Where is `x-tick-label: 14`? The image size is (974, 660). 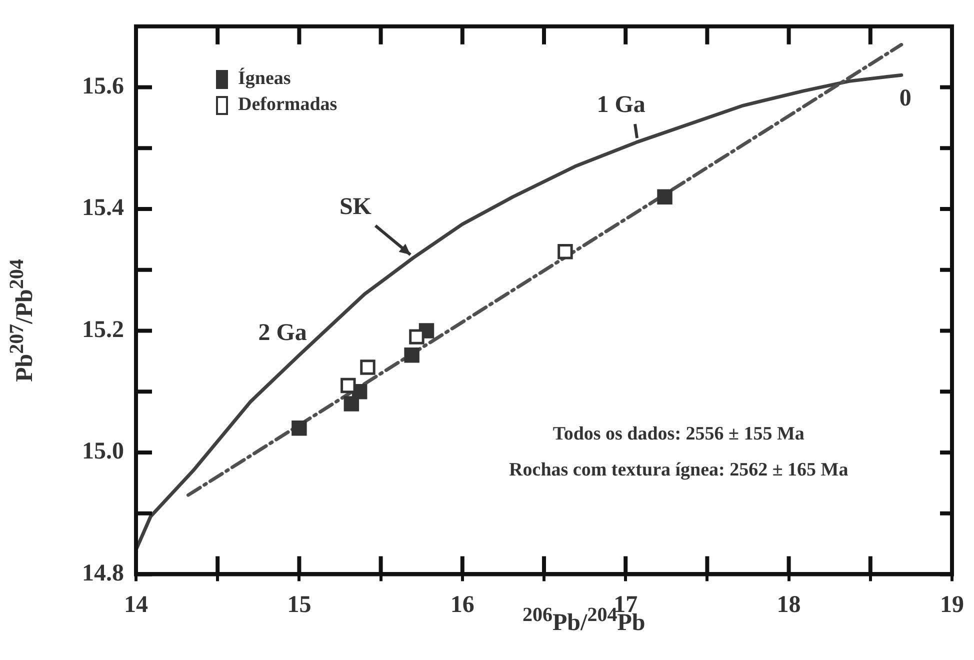 x-tick-label: 14 is located at coordinates (136, 605).